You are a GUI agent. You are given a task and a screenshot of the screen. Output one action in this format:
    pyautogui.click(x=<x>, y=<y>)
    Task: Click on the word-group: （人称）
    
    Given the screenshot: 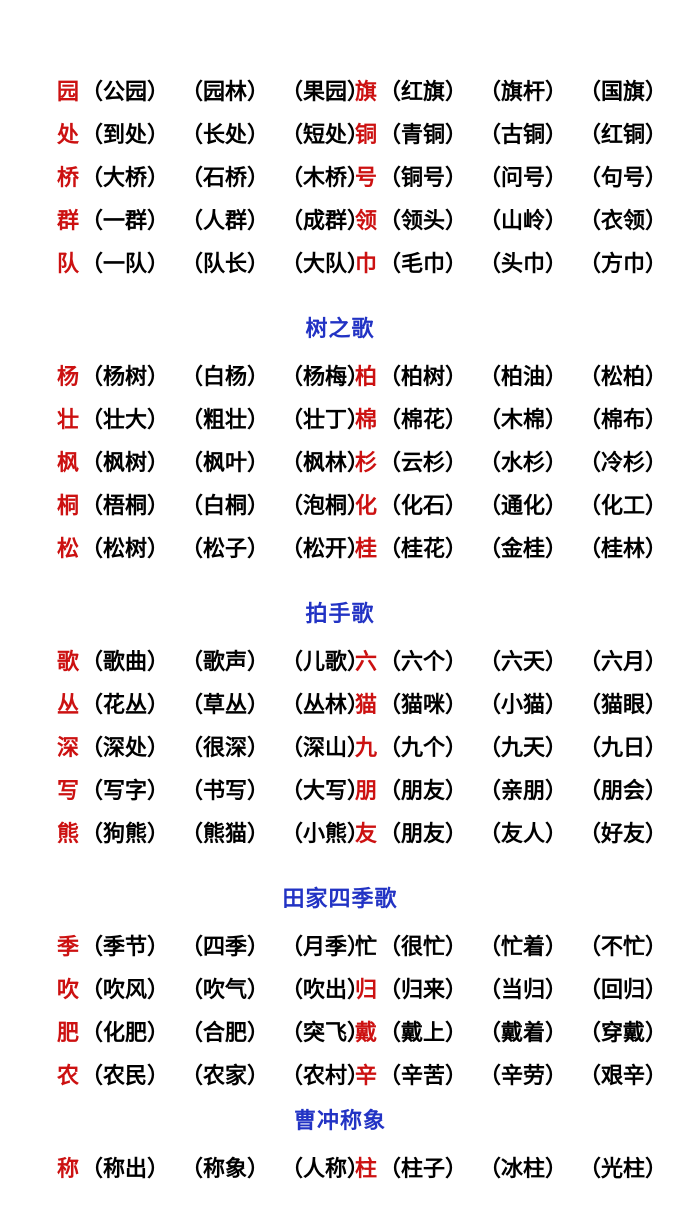 What is the action you would take?
    pyautogui.click(x=325, y=1168)
    